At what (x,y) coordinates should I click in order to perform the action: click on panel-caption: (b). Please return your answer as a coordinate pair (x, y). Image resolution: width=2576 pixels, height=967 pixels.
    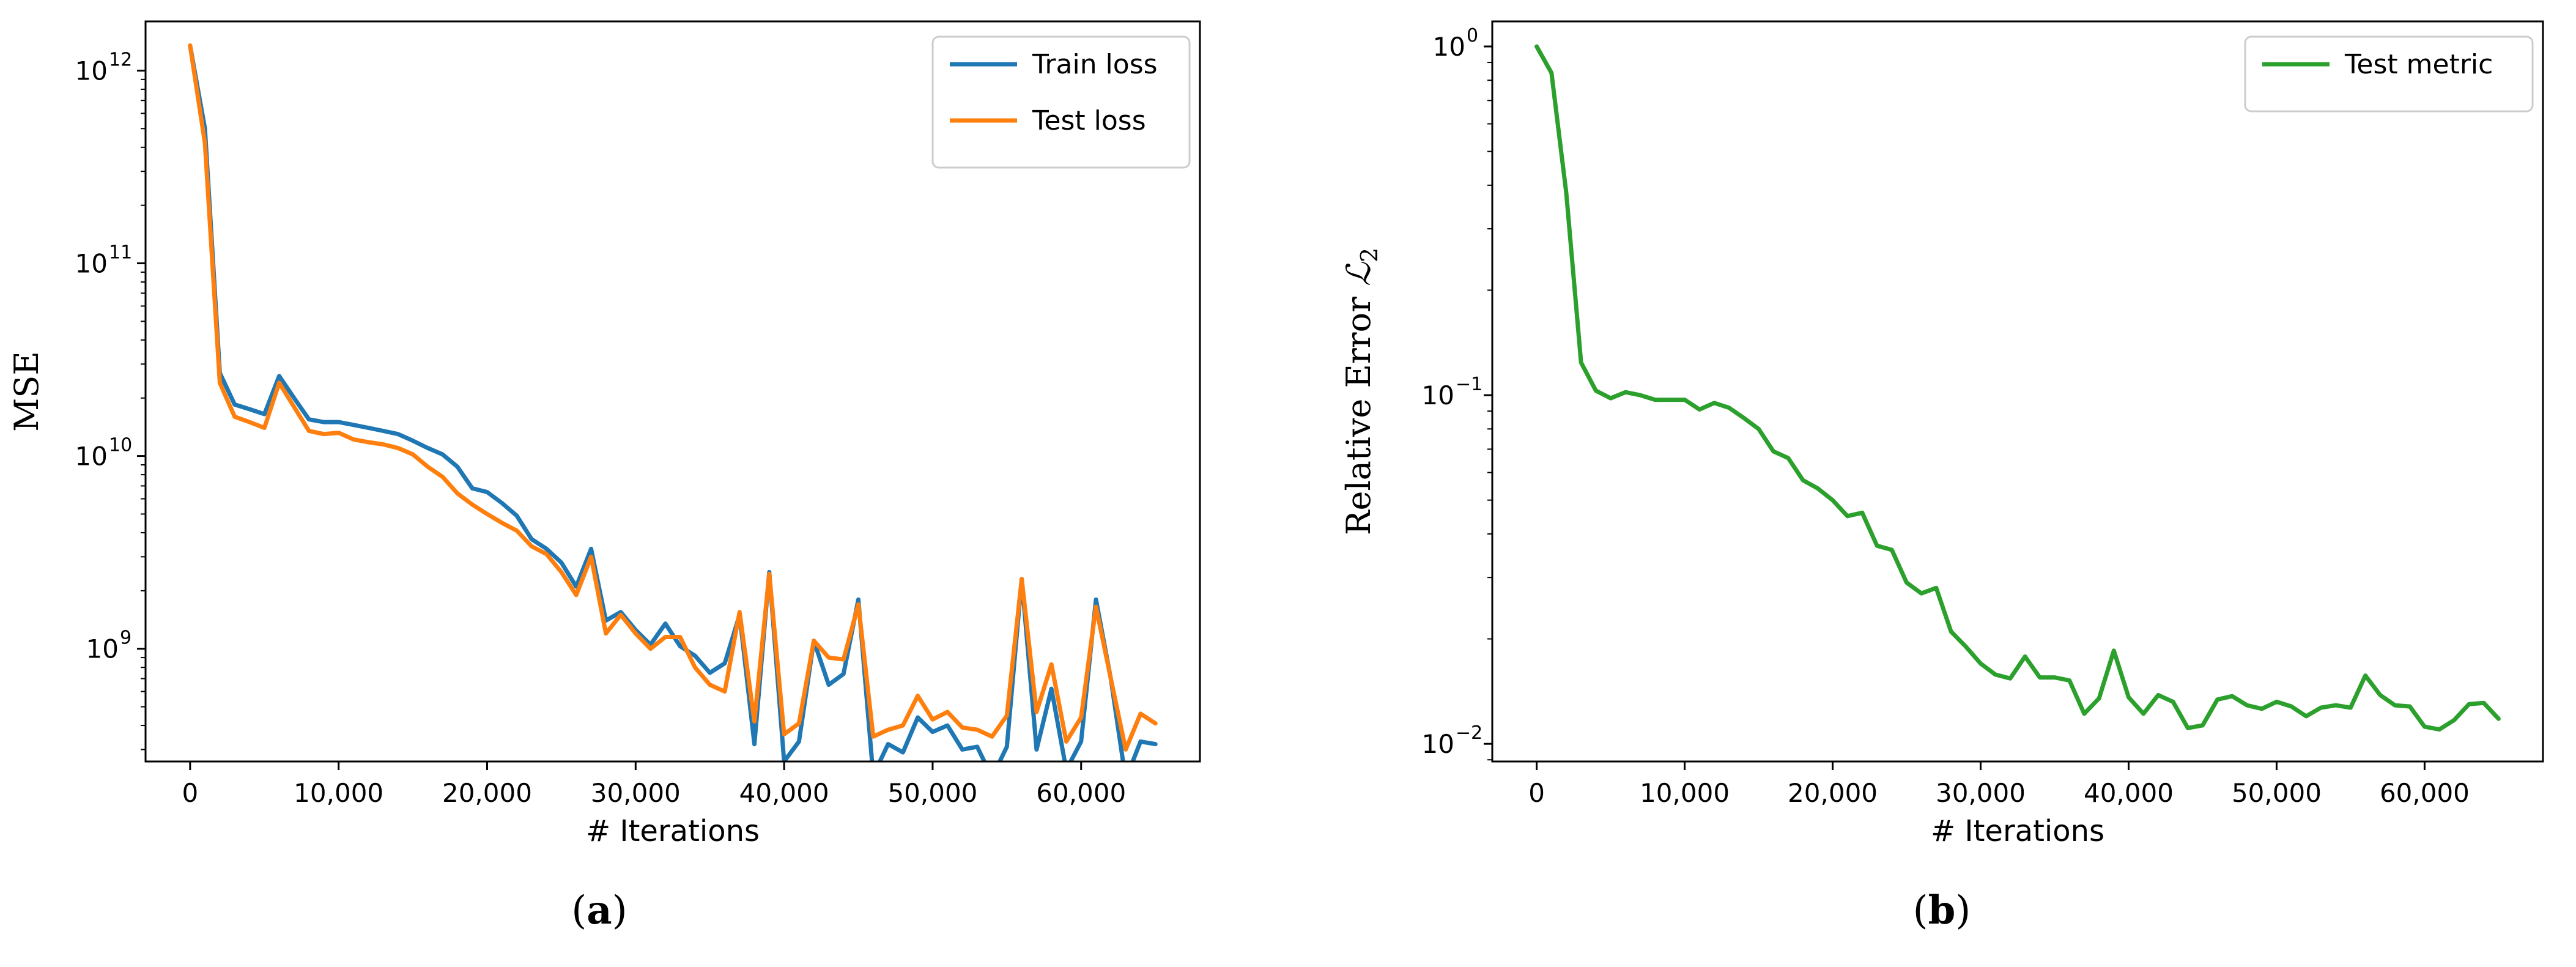
    Looking at the image, I should click on (1942, 910).